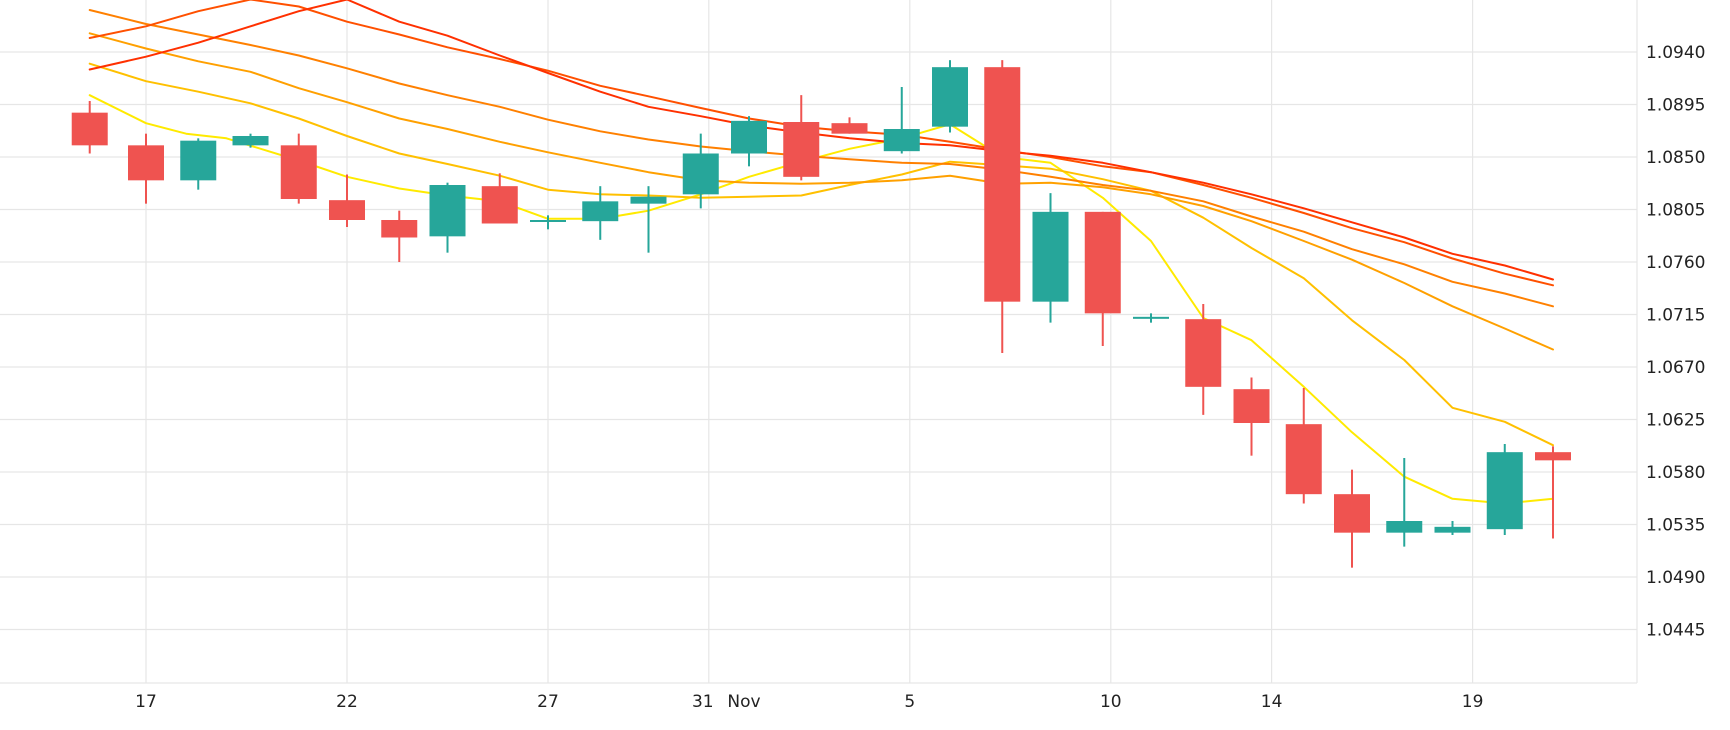 The width and height of the screenshot is (1730, 730). What do you see at coordinates (146, 702) in the screenshot?
I see `x-tick-label: 17` at bounding box center [146, 702].